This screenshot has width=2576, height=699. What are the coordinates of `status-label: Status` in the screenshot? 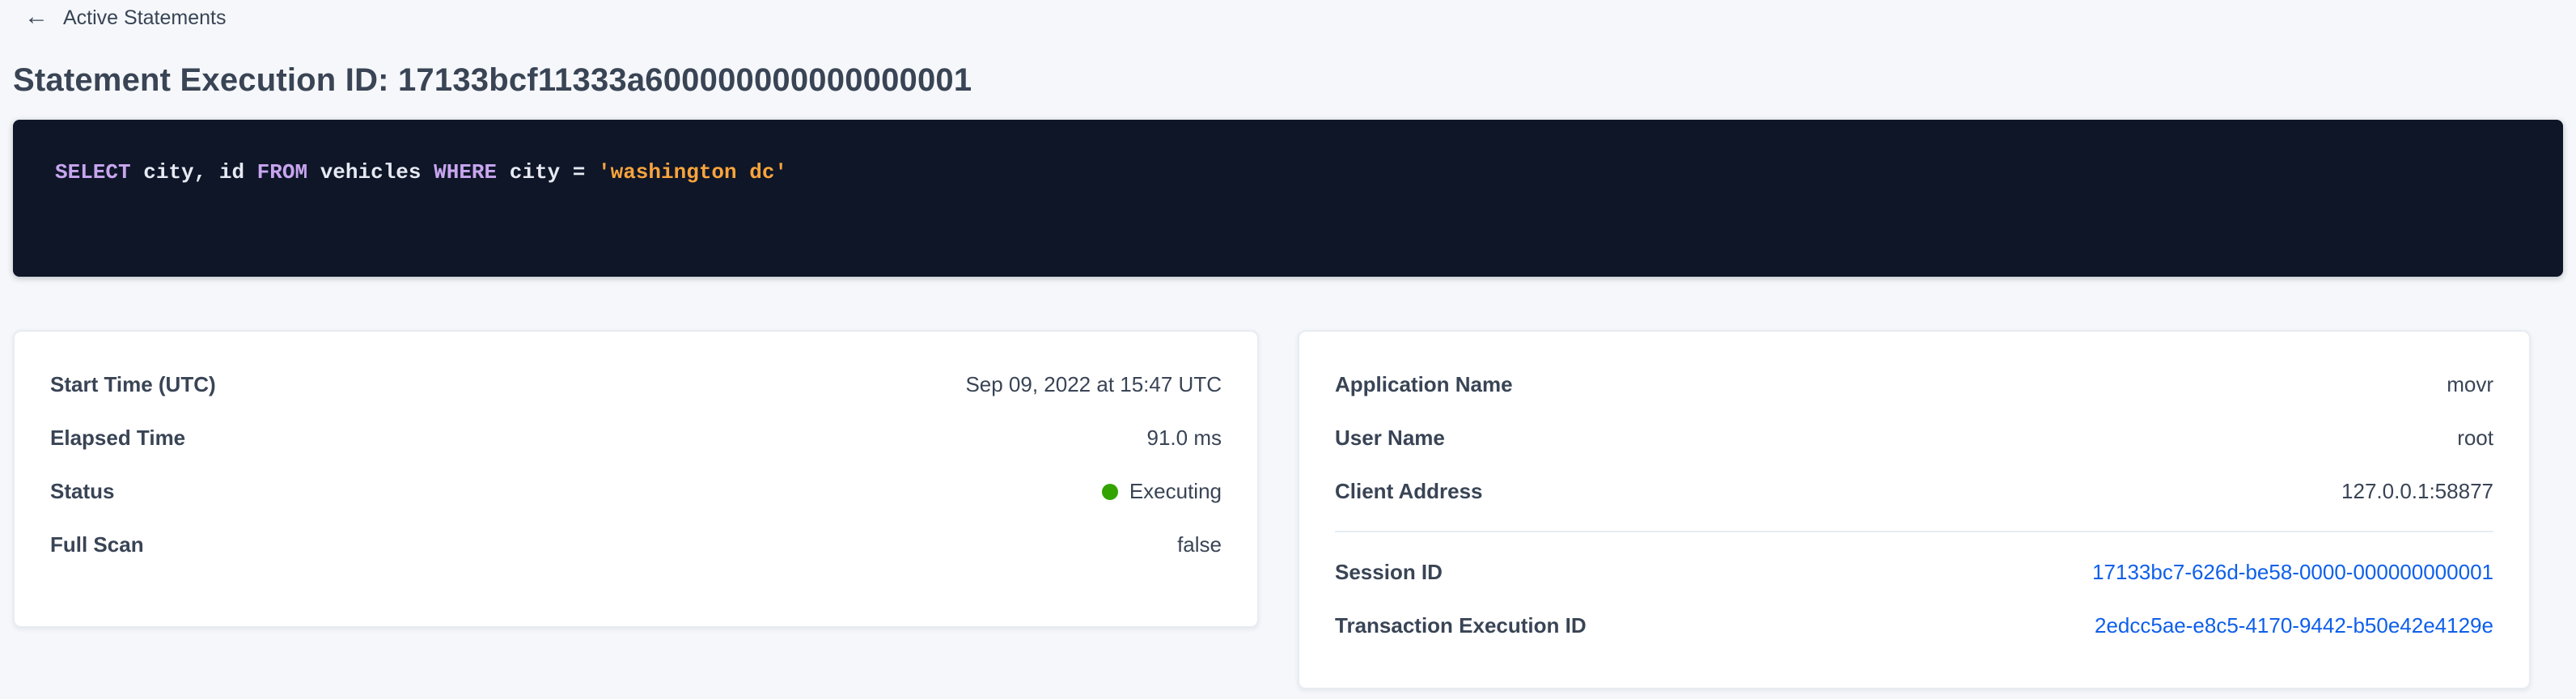 It's located at (82, 491).